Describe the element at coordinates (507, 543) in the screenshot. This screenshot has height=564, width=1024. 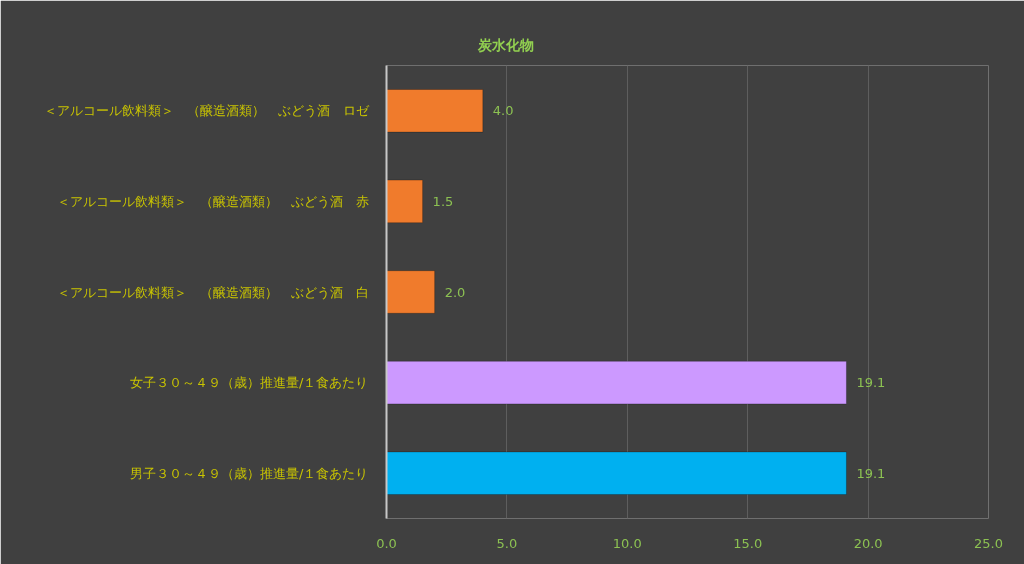
I see `x-tick-label: 5.0` at that location.